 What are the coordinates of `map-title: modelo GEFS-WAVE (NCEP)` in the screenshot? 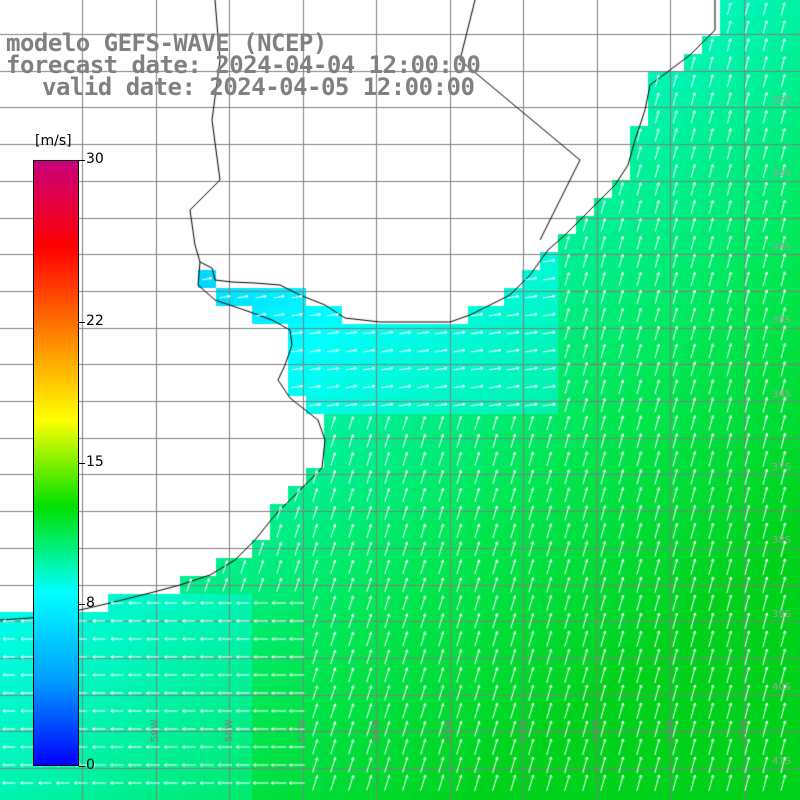 It's located at (166, 43).